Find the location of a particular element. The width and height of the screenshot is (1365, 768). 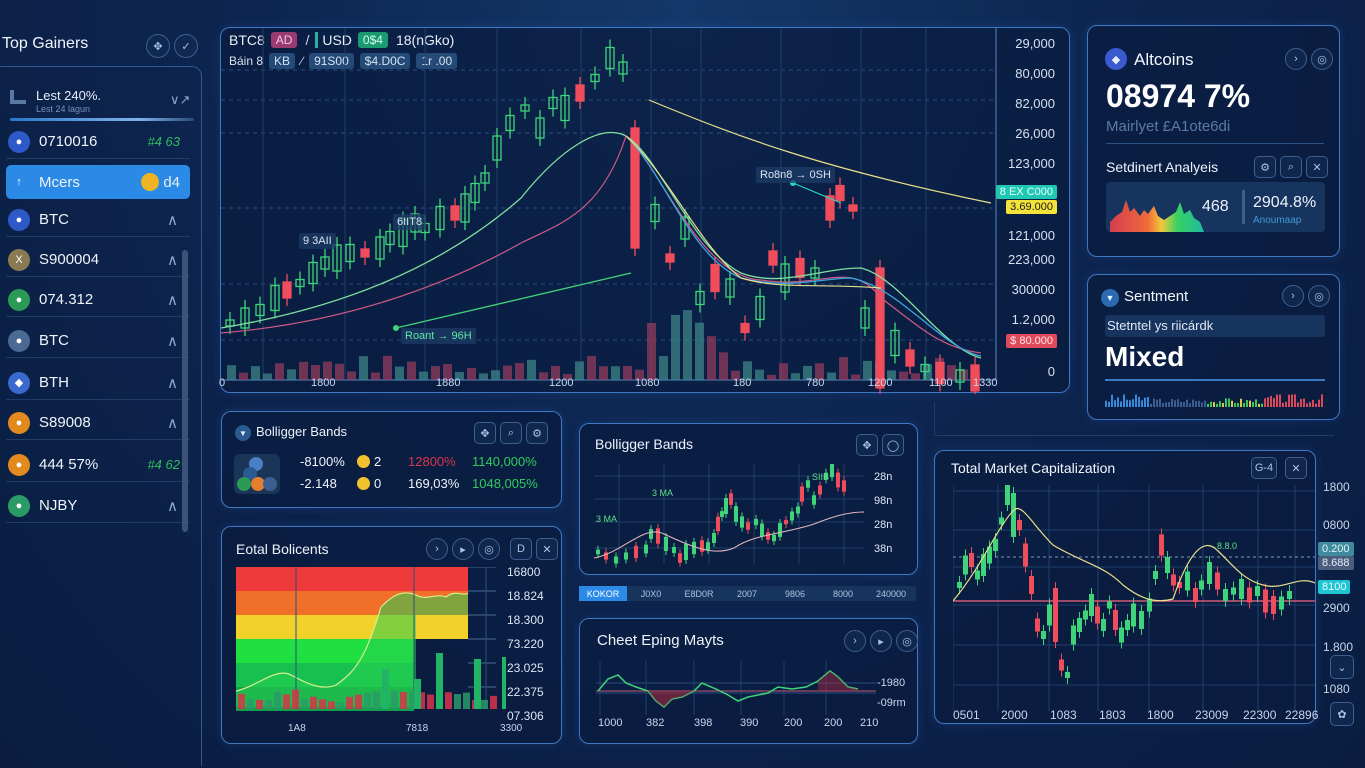

pair-tag: AD is located at coordinates (284, 40).